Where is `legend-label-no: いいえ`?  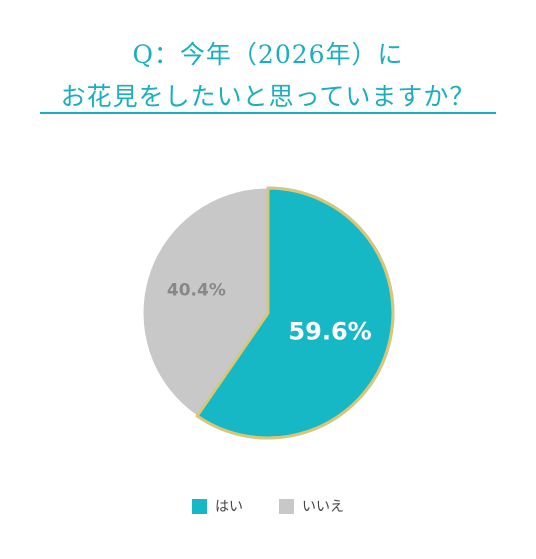 legend-label-no: いいえ is located at coordinates (323, 507).